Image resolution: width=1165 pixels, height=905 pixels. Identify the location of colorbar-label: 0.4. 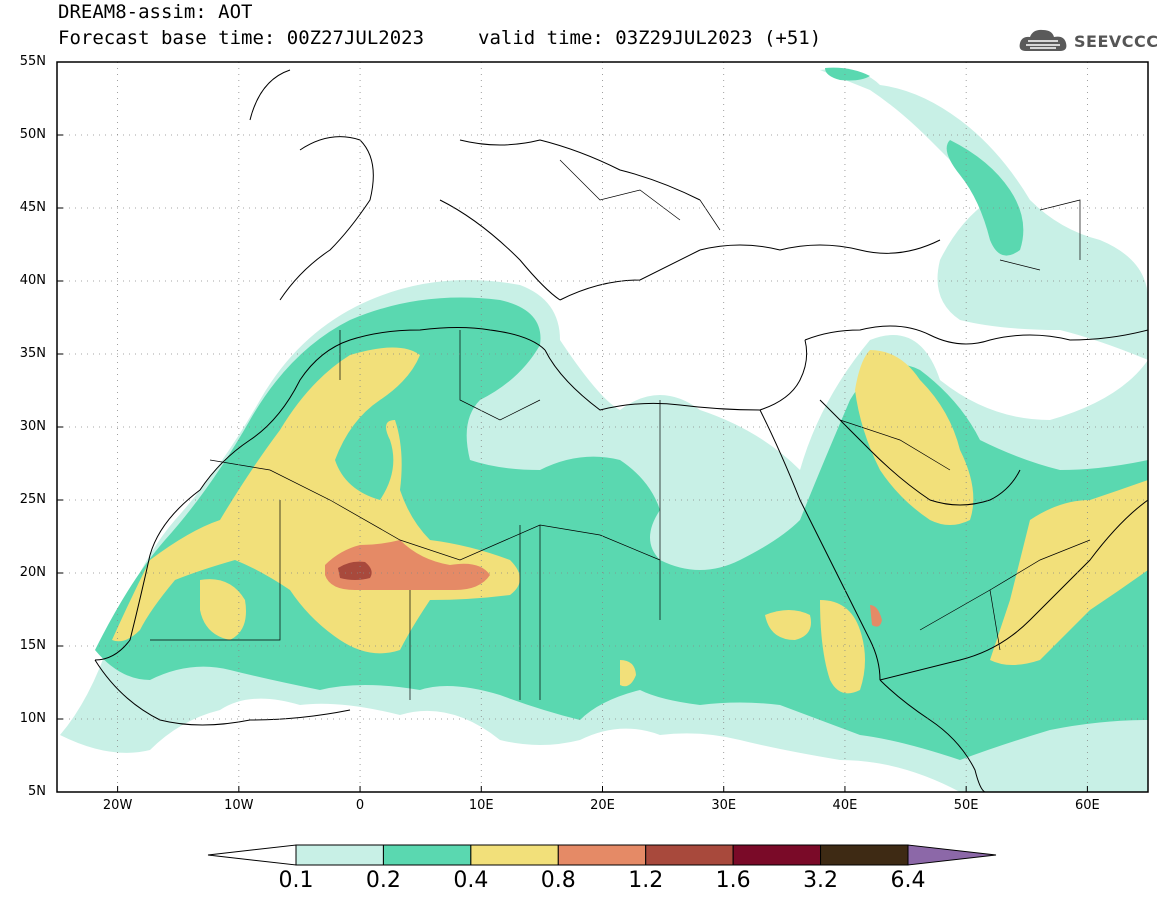
(471, 880).